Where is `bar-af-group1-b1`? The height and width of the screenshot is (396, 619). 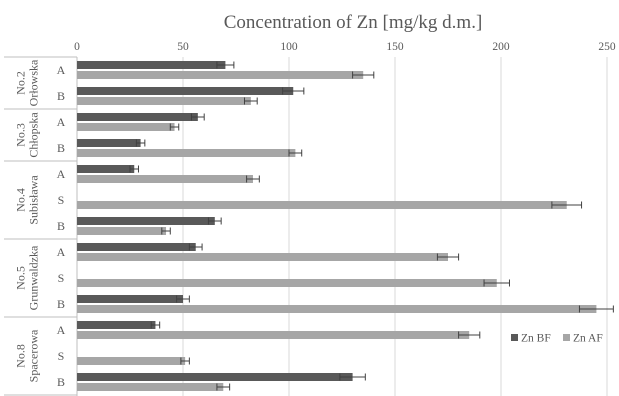
bar-af-group1-b1 is located at coordinates (164, 101).